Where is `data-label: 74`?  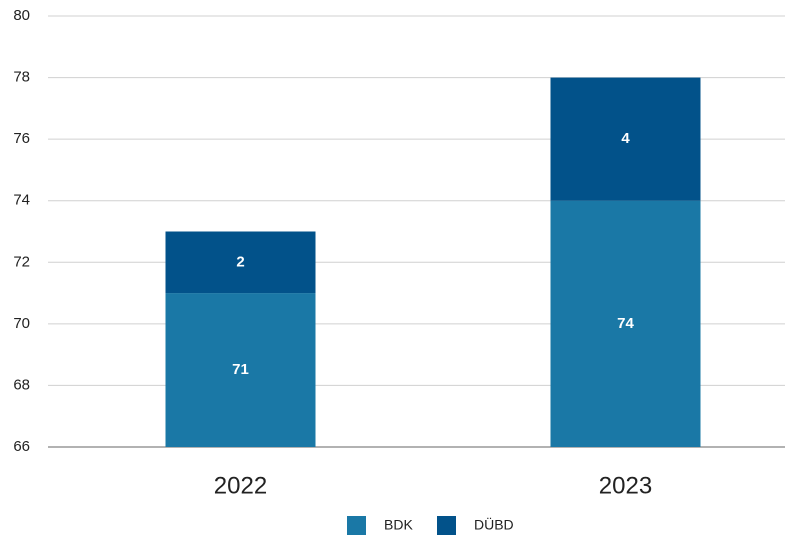 data-label: 74 is located at coordinates (625, 323).